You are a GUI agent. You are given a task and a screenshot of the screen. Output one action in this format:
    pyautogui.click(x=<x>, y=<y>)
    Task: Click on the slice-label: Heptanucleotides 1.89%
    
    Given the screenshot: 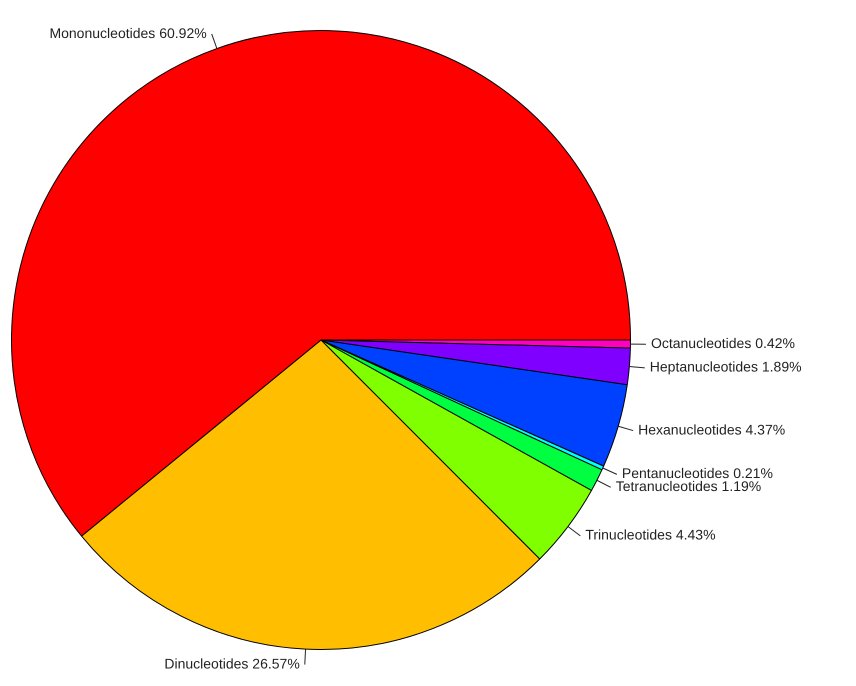 What is the action you would take?
    pyautogui.click(x=726, y=366)
    